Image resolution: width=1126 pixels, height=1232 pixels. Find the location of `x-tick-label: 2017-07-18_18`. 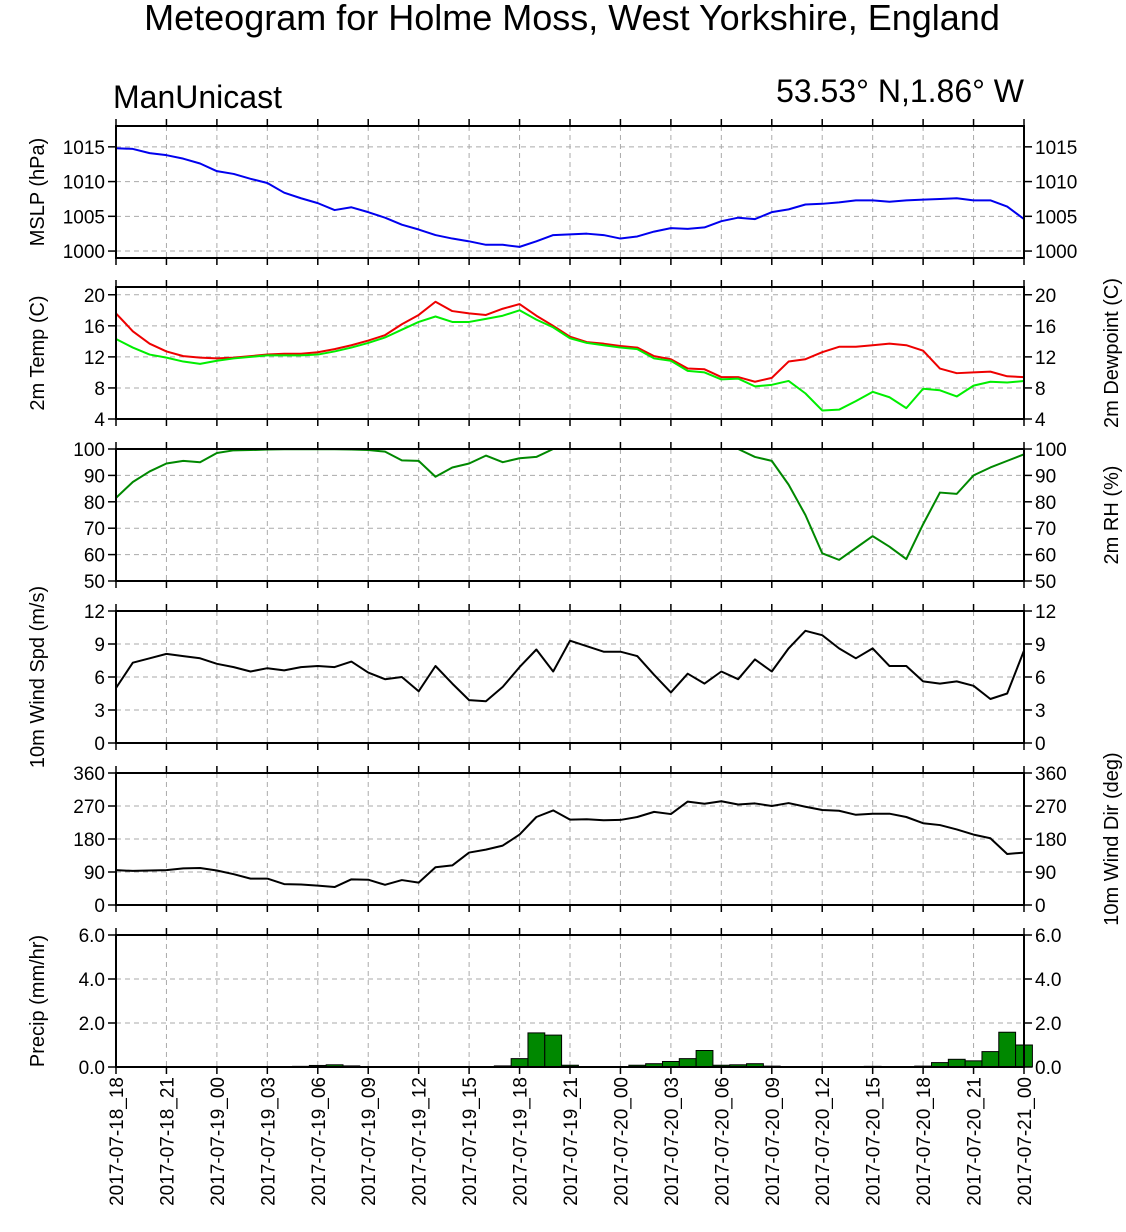

x-tick-label: 2017-07-18_18 is located at coordinates (117, 1141).